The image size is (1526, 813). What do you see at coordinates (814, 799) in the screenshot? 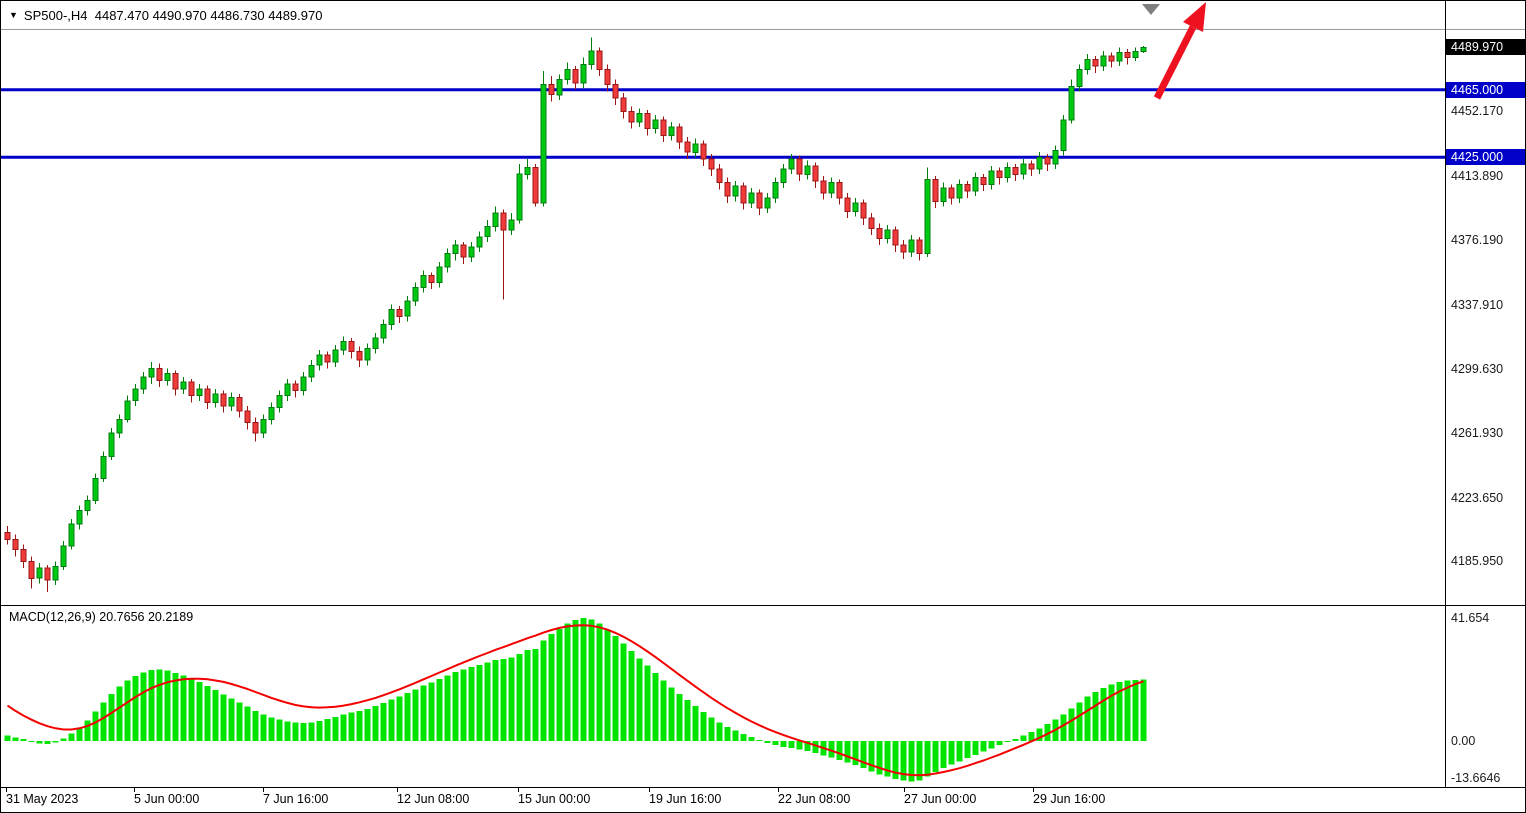
I see `time-axis-label: 22 Jun 08:00` at bounding box center [814, 799].